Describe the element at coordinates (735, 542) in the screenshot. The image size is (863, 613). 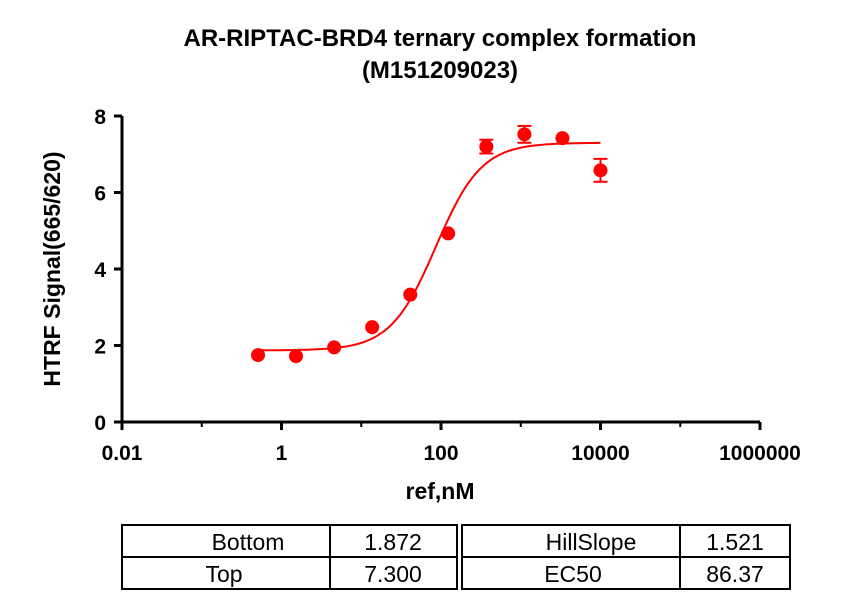
I see `table-value-hillslope: 1.521` at that location.